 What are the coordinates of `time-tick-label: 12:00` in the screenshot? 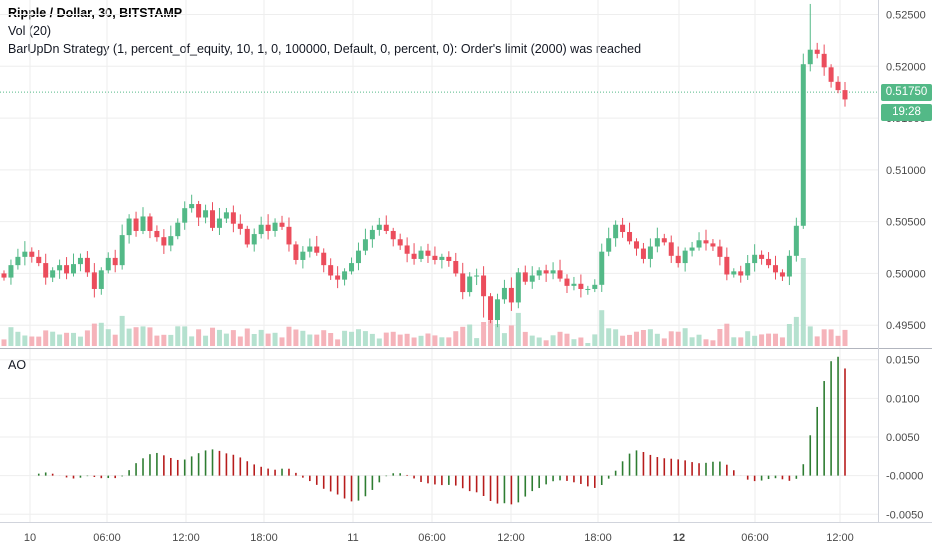 It's located at (840, 538).